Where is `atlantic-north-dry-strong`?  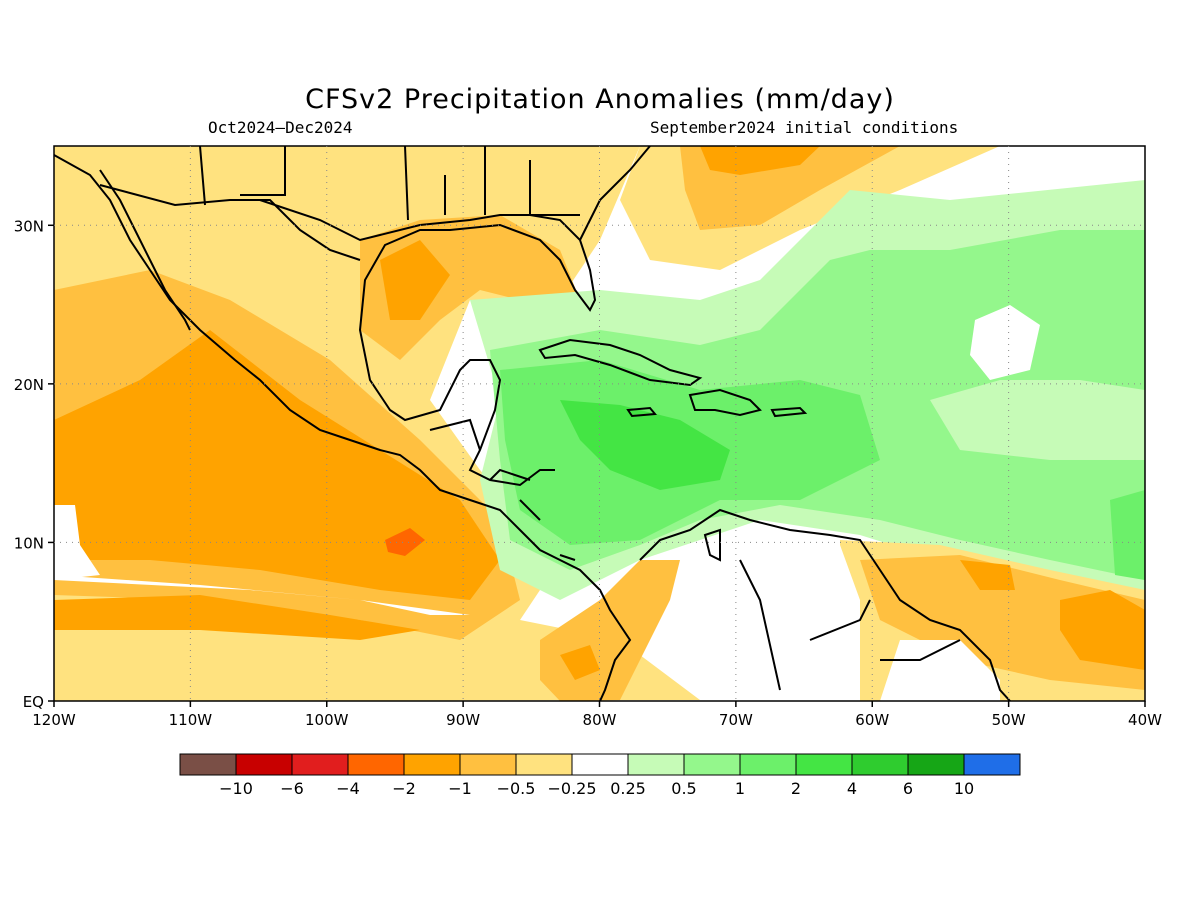
atlantic-north-dry-strong is located at coordinates (760, 160).